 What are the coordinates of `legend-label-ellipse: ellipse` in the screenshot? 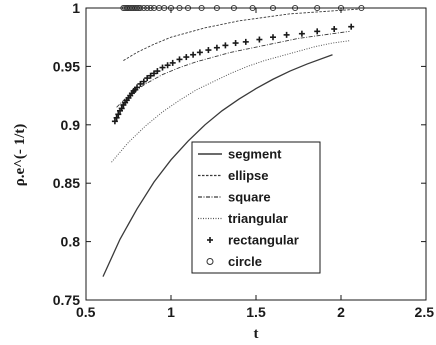 It's located at (248, 175).